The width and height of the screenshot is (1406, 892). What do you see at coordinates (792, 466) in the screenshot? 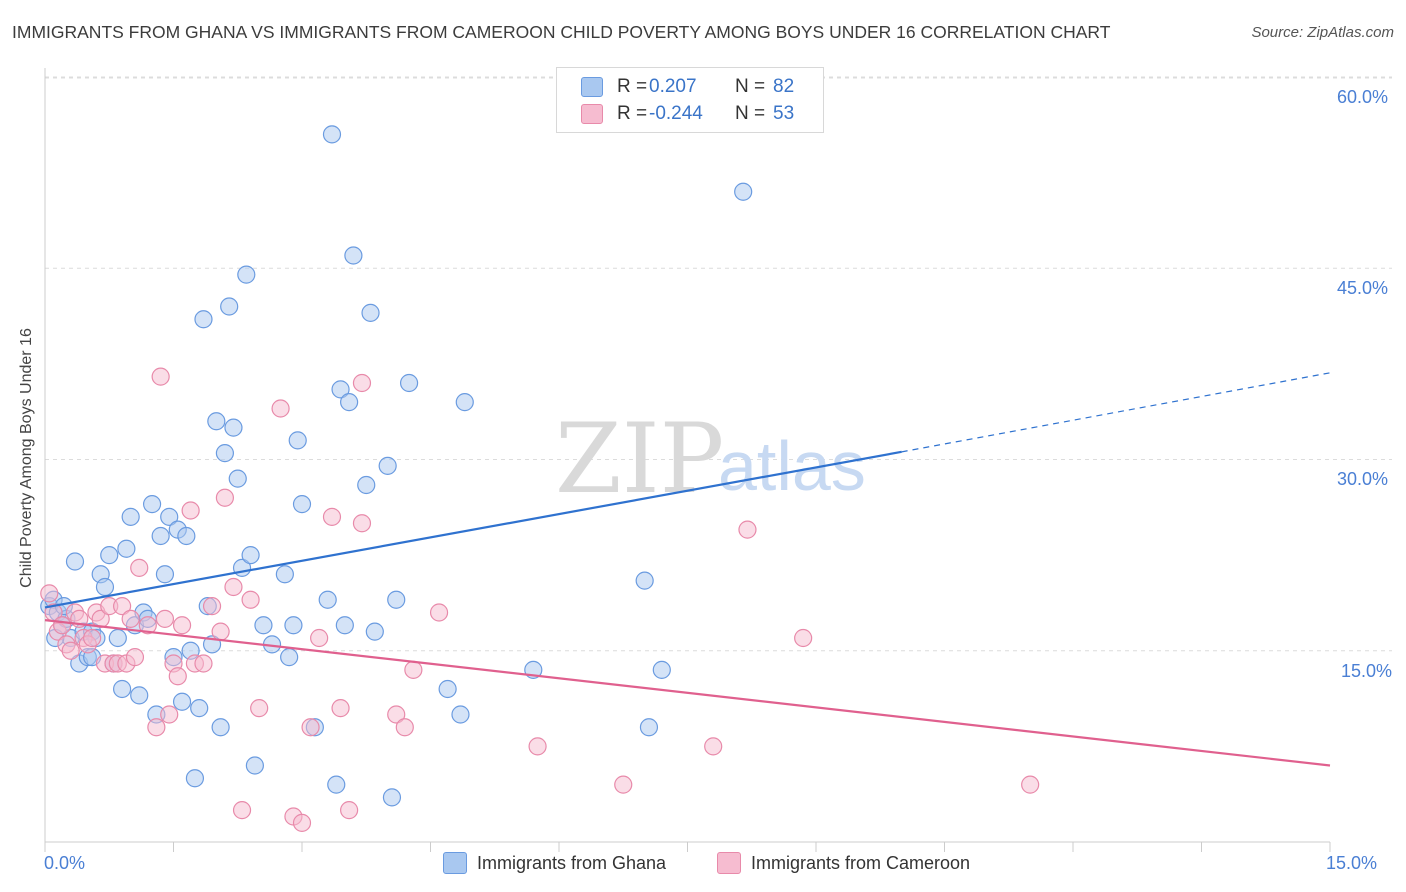
I see `watermark-atlas: atlas` at bounding box center [792, 466].